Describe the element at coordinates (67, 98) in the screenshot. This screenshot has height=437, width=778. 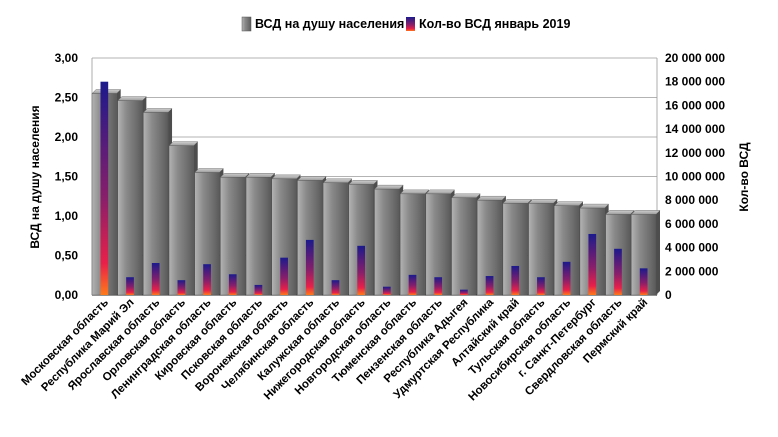
I see `y-tick-label: 2,50` at that location.